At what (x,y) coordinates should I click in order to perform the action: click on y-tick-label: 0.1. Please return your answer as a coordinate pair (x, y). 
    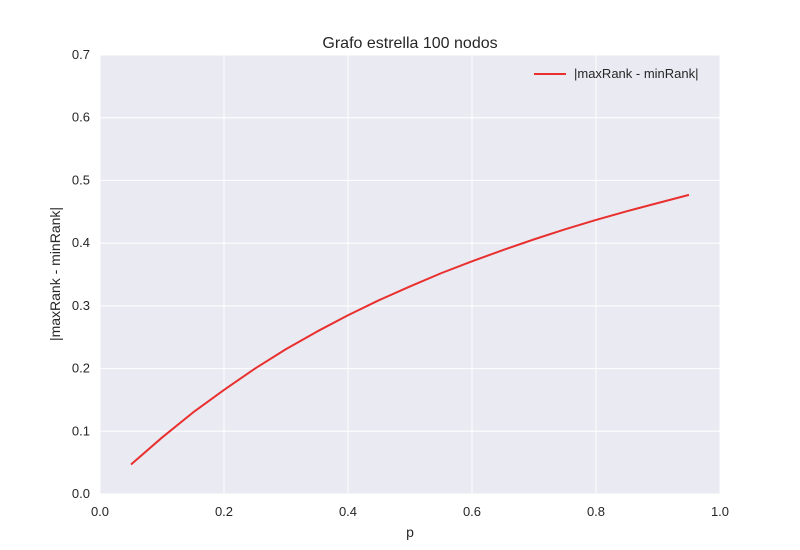
    Looking at the image, I should click on (81, 430).